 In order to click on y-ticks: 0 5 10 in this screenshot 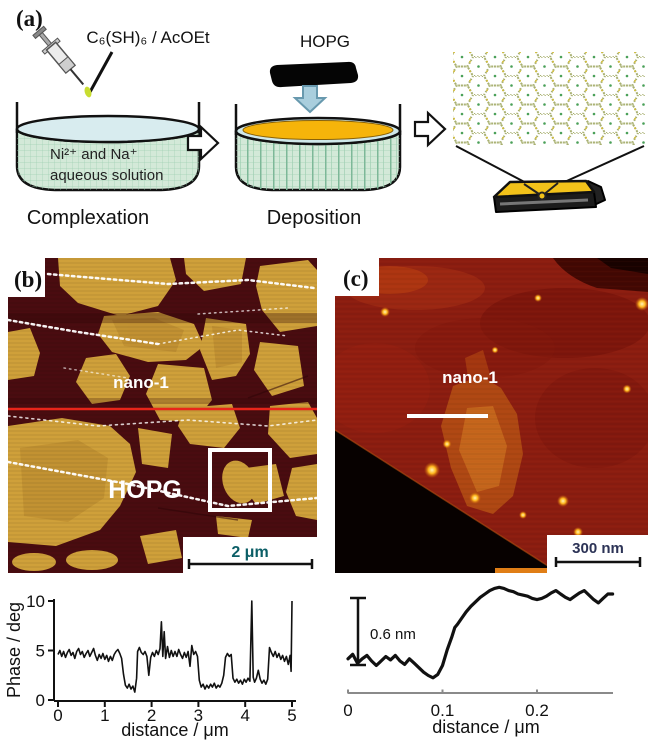, I will do `click(40, 651)`.